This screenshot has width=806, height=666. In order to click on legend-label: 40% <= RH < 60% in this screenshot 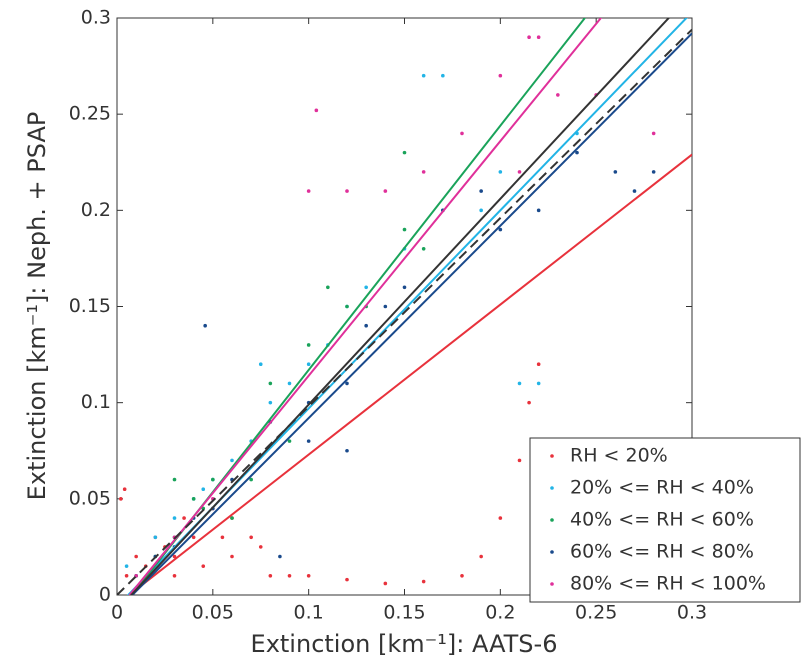, I will do `click(662, 520)`.